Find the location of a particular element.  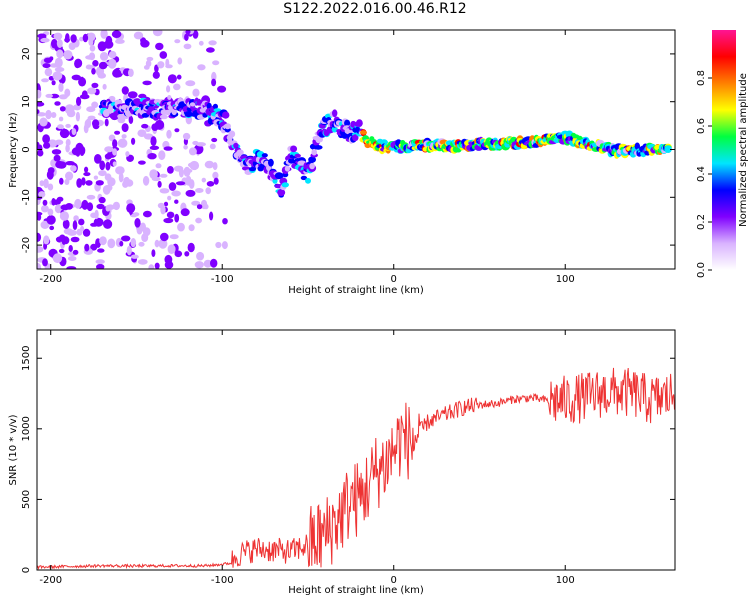

snr-x-axis-label: Height of straight line (km) is located at coordinates (356, 590).